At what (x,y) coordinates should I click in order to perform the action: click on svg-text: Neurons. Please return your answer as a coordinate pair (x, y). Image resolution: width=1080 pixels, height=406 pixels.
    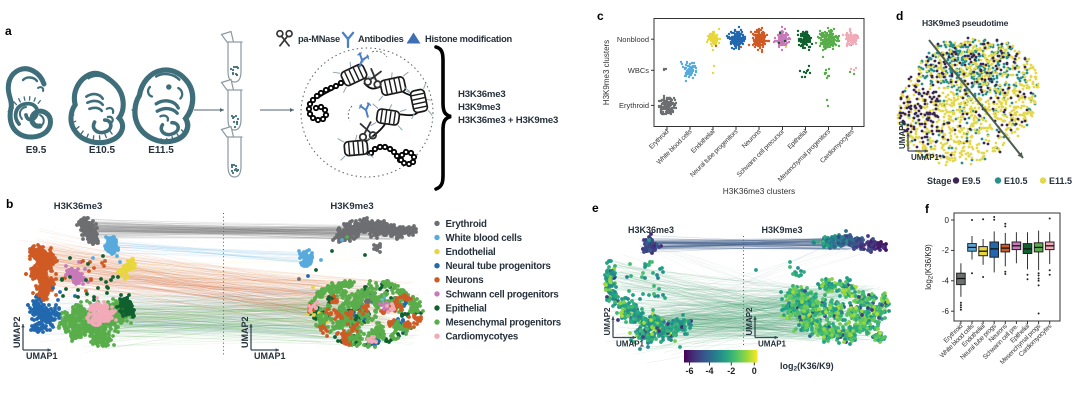
    Looking at the image, I should click on (465, 280).